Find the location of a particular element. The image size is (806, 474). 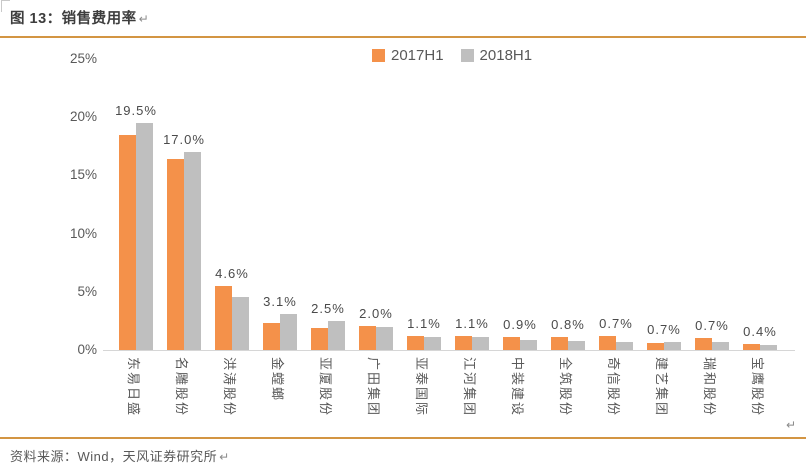

bar-group-4: 3.1% is located at coordinates (280, 204).